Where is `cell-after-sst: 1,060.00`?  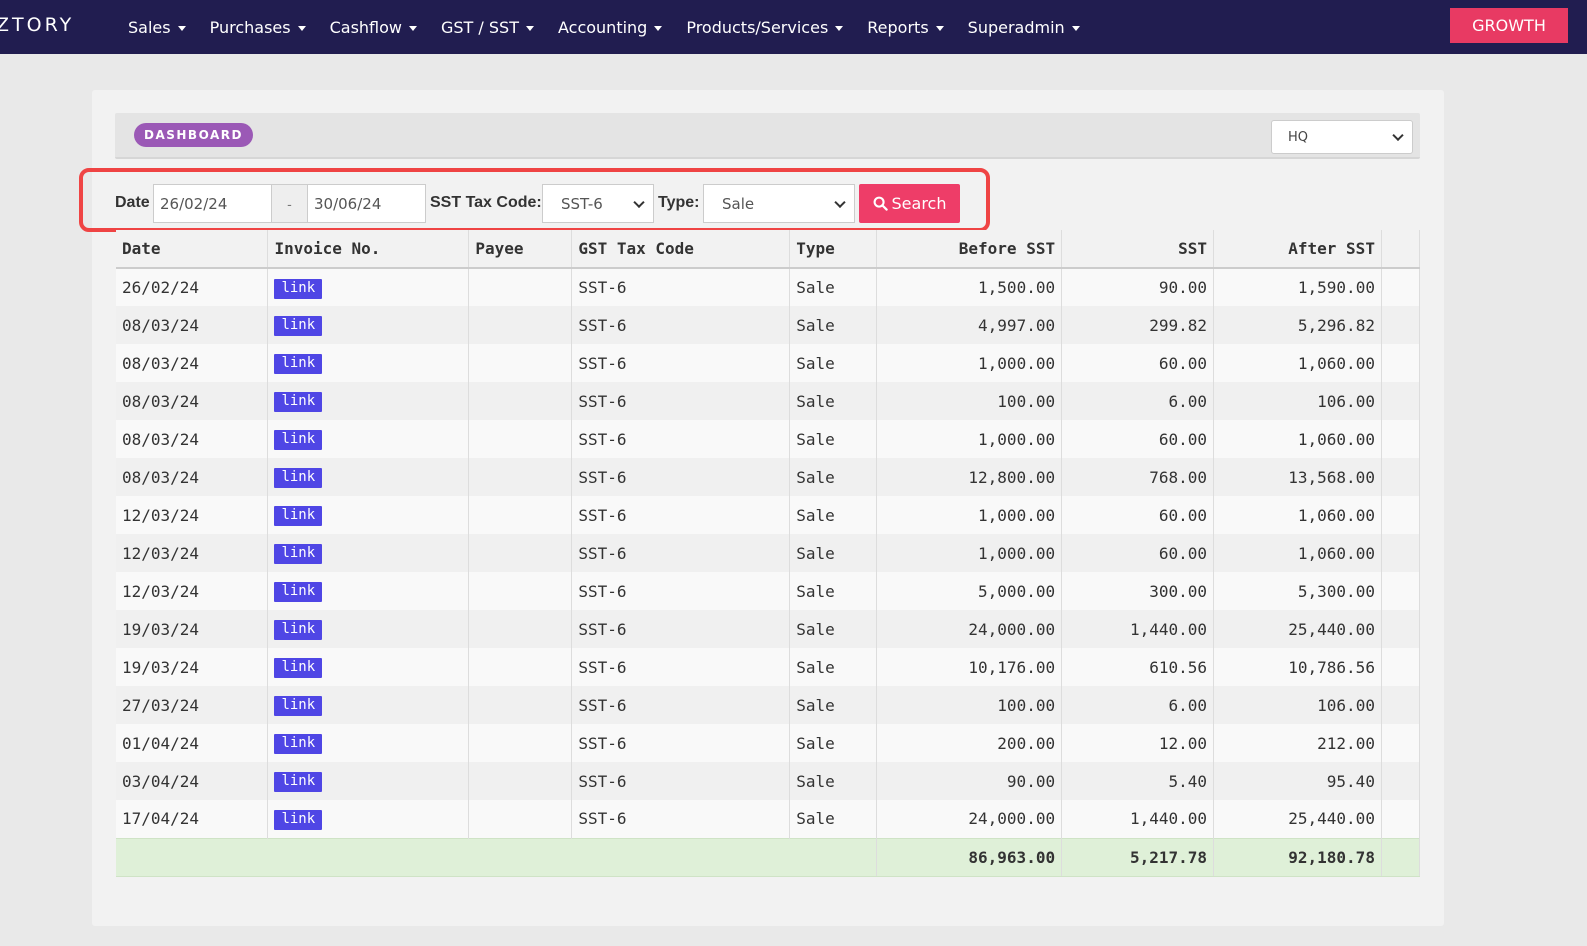 cell-after-sst: 1,060.00 is located at coordinates (1297, 439).